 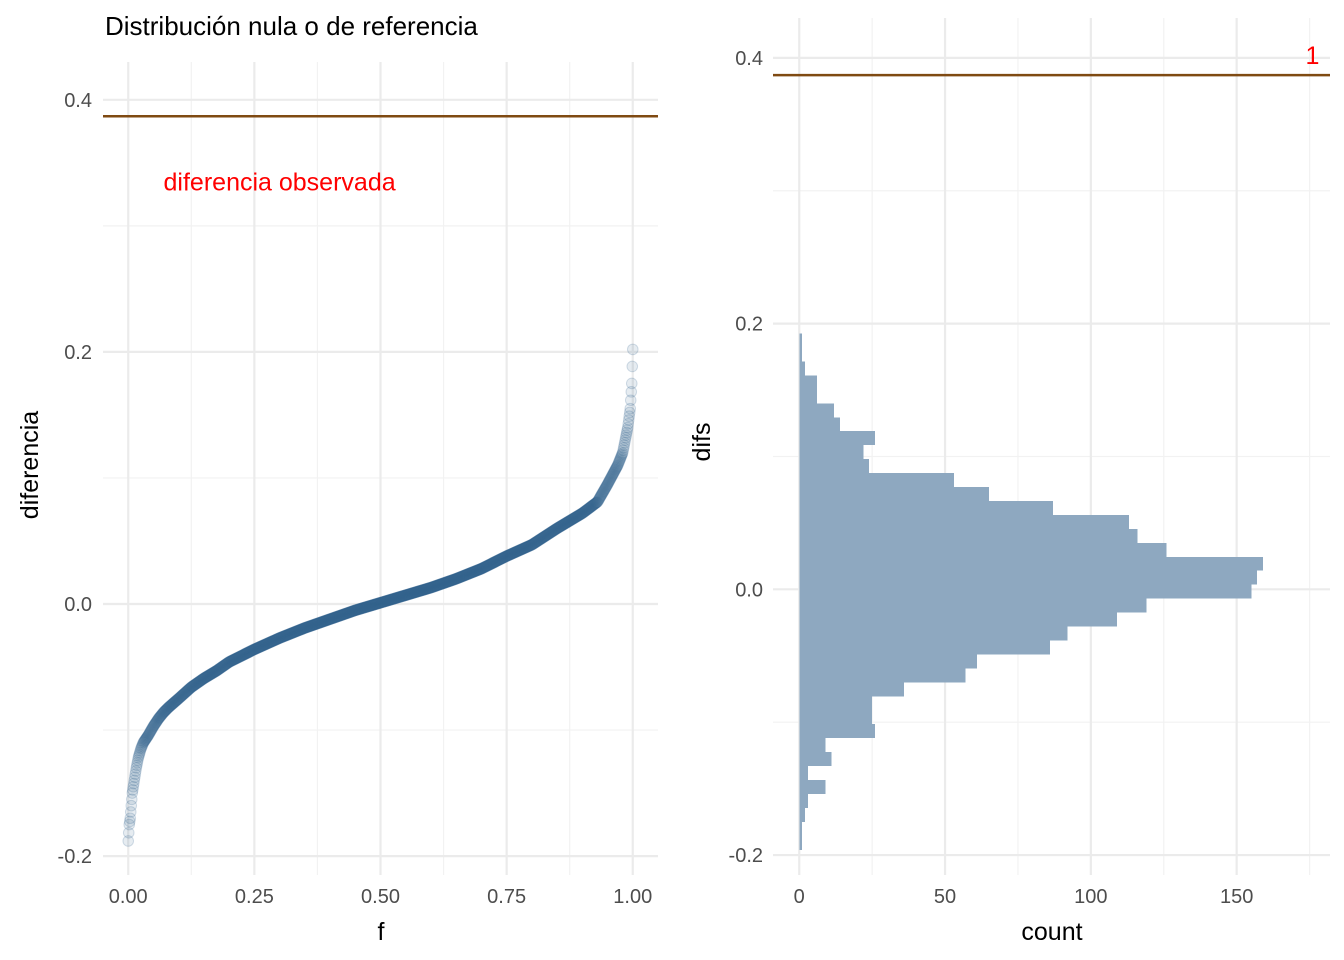 What do you see at coordinates (702, 442) in the screenshot?
I see `right-y-axis-title: difs` at bounding box center [702, 442].